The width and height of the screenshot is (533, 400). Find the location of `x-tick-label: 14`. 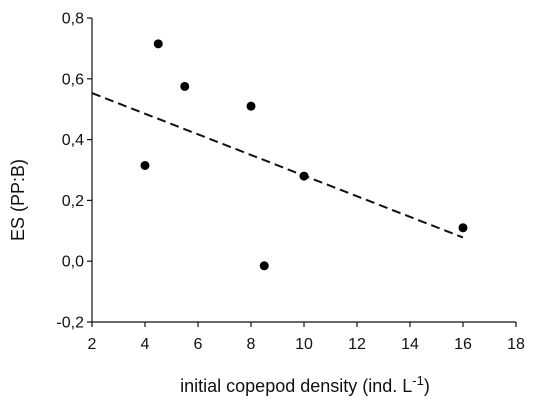

x-tick-label: 14 is located at coordinates (410, 344).